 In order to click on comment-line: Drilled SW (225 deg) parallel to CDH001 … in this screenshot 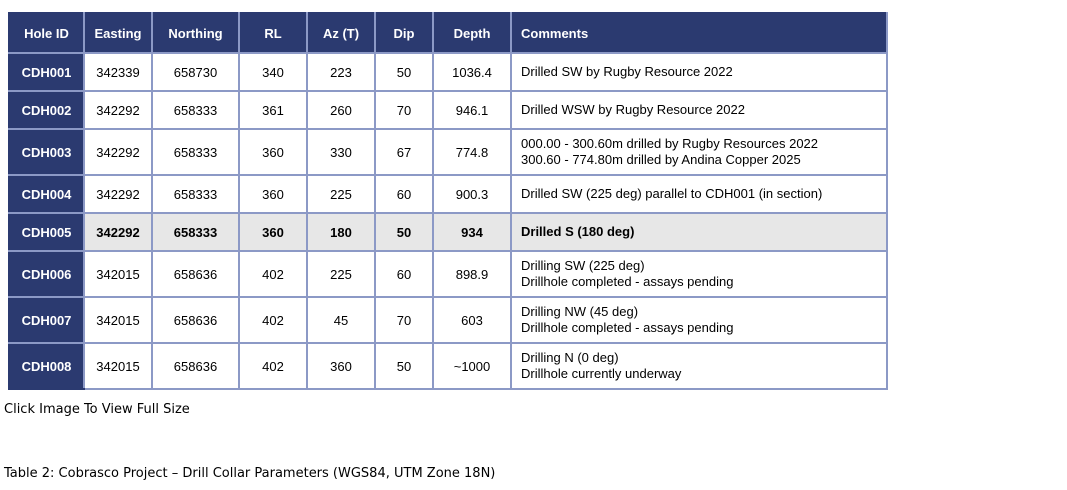, I will do `click(672, 193)`.